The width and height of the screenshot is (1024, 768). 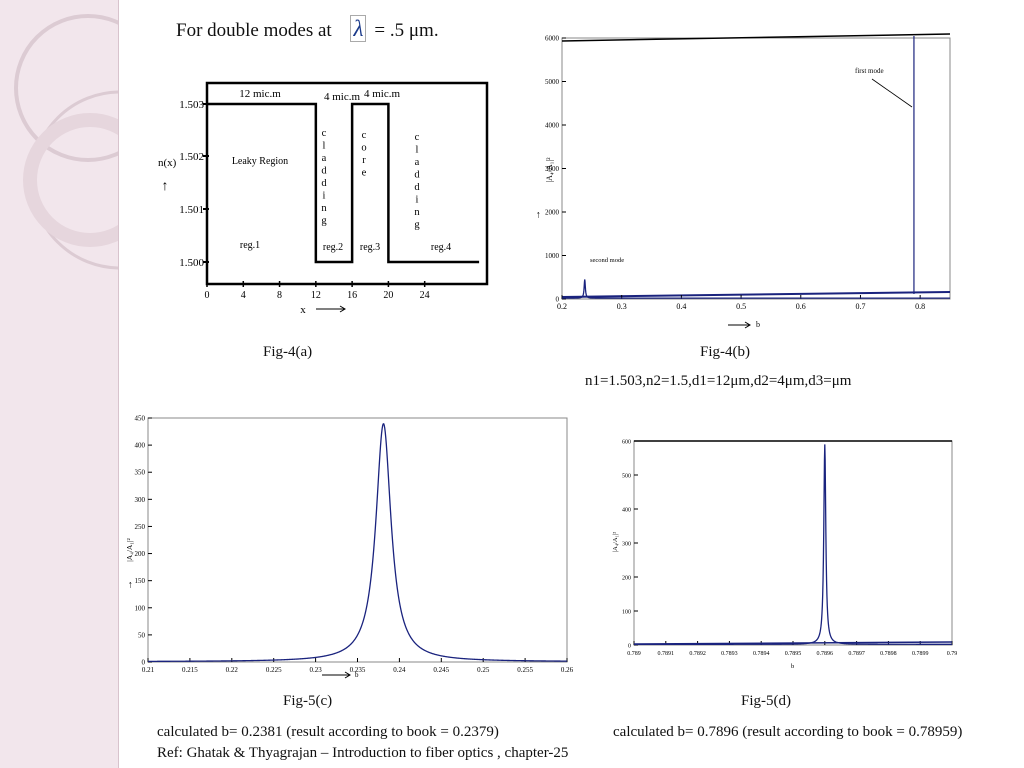 I want to click on fig4b-ytick-label: 2000, so click(x=552, y=213).